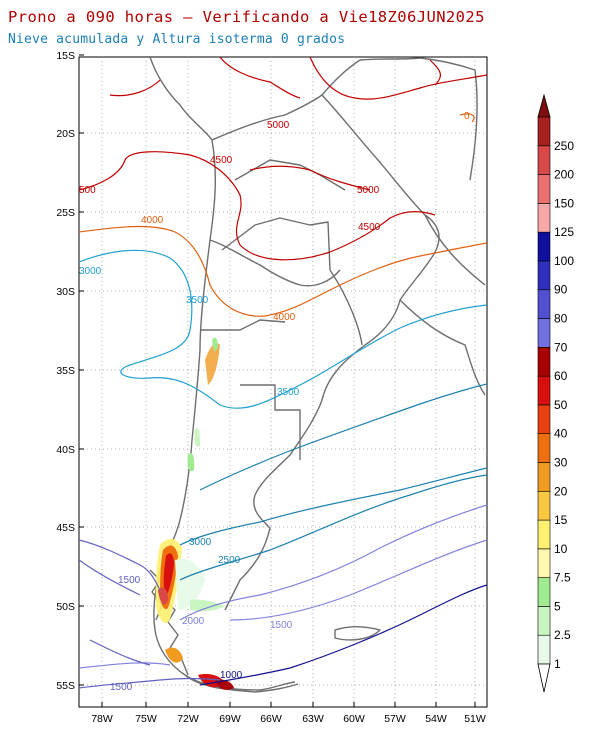 The image size is (600, 750). I want to click on colorbar-label: 125, so click(564, 232).